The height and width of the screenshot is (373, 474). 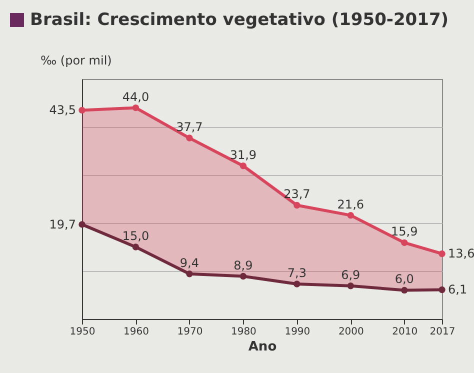 I want to click on x-axis-title: Ano, so click(x=262, y=347).